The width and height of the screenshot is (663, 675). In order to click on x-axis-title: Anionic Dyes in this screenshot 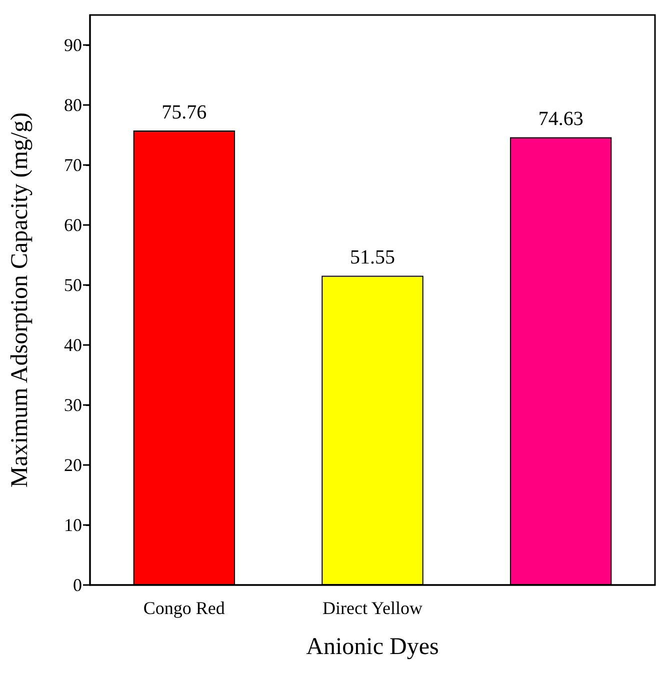, I will do `click(372, 647)`.